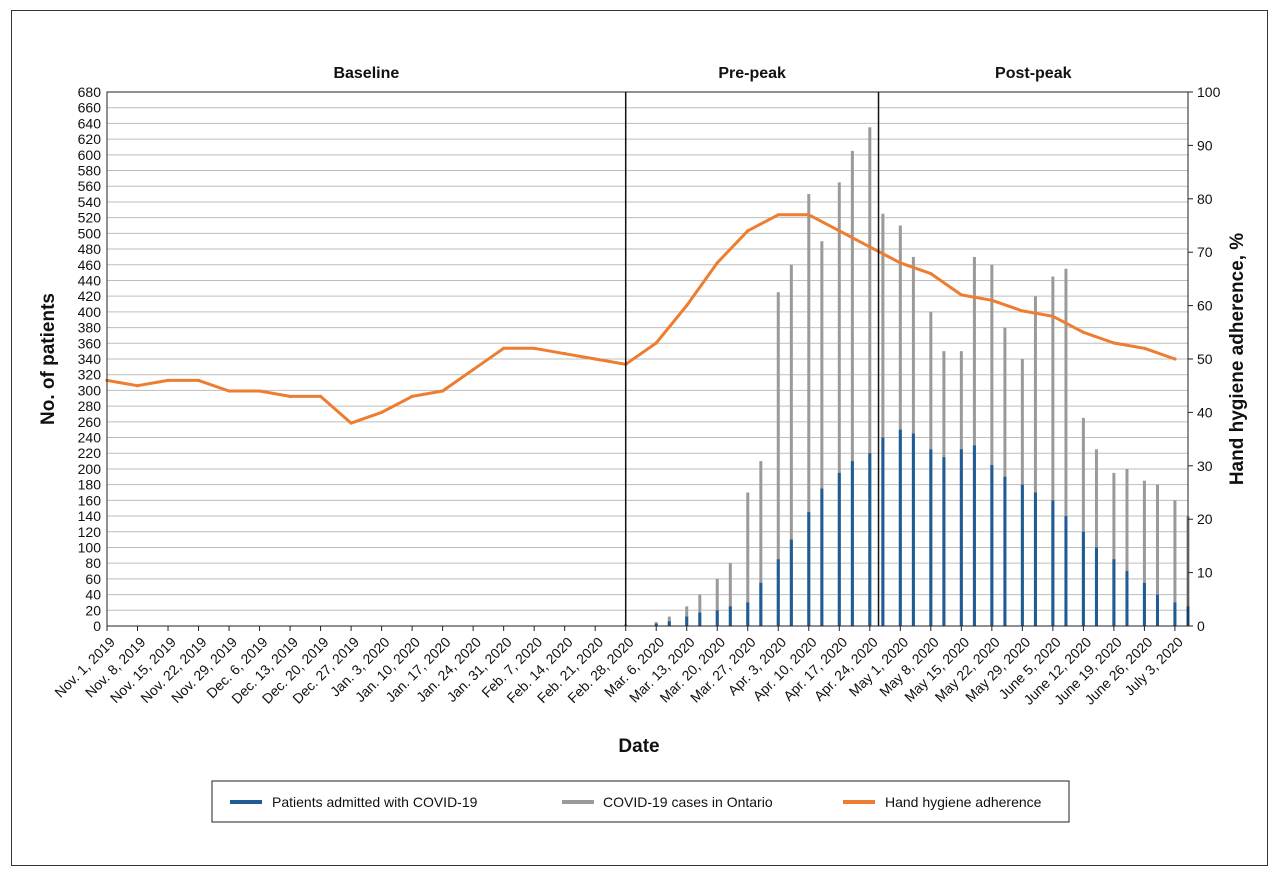 The height and width of the screenshot is (878, 1280). What do you see at coordinates (1205, 252) in the screenshot?
I see `y-right-tick-label: 70` at bounding box center [1205, 252].